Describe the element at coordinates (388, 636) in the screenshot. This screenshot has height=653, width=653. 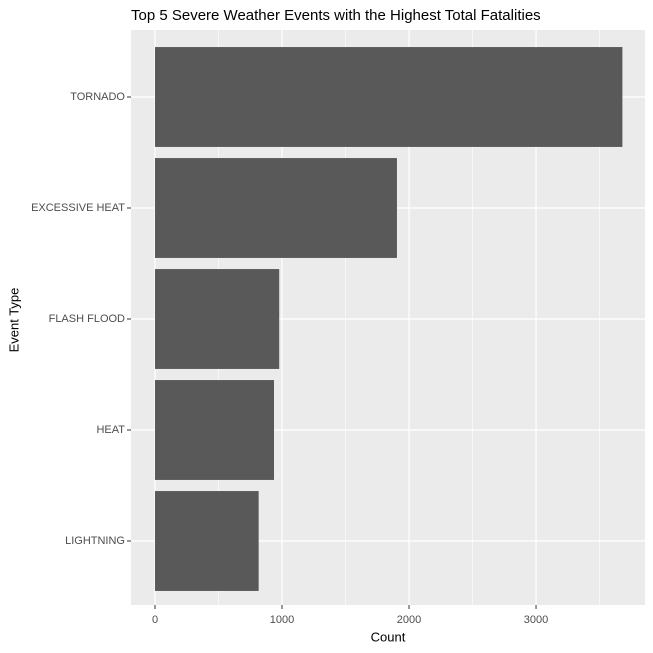
I see `x-axis-label: Count` at that location.